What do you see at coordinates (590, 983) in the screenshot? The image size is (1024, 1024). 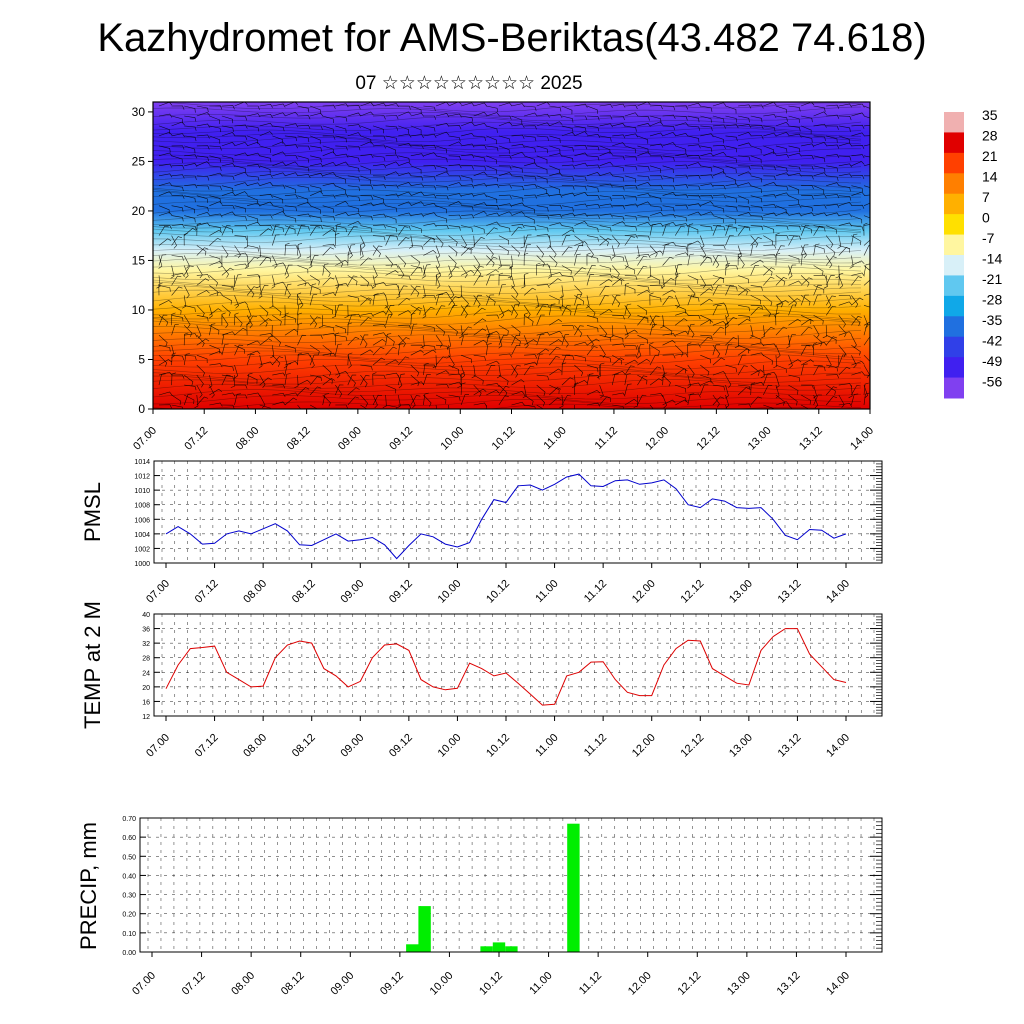 I see `x-tick-label: 11.12` at bounding box center [590, 983].